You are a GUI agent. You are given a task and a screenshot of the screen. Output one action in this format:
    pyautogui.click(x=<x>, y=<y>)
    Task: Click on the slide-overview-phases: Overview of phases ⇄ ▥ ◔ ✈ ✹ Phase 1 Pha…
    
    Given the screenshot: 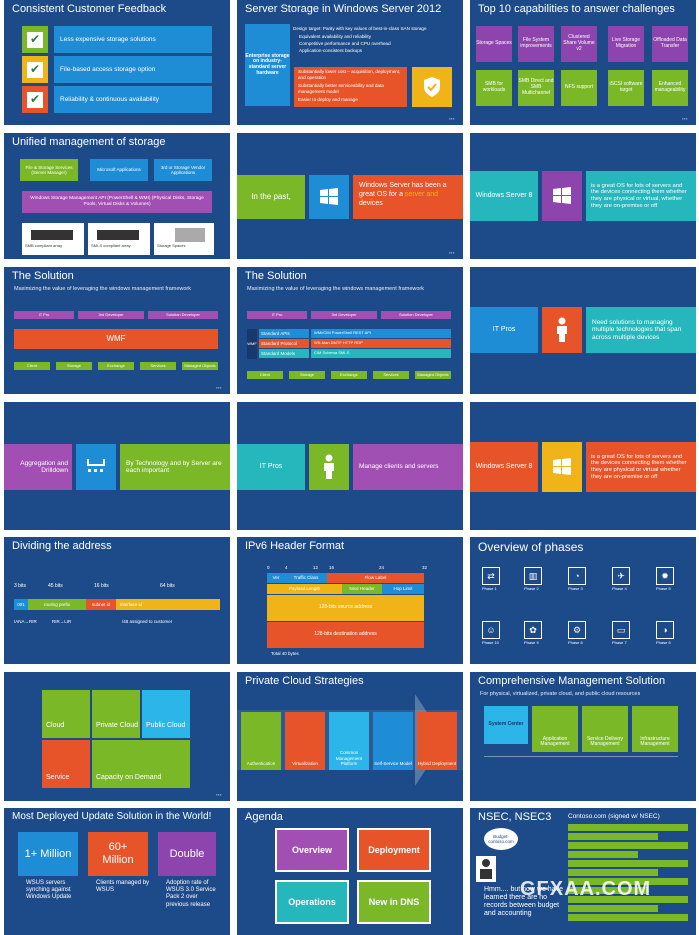 What is the action you would take?
    pyautogui.click(x=583, y=600)
    